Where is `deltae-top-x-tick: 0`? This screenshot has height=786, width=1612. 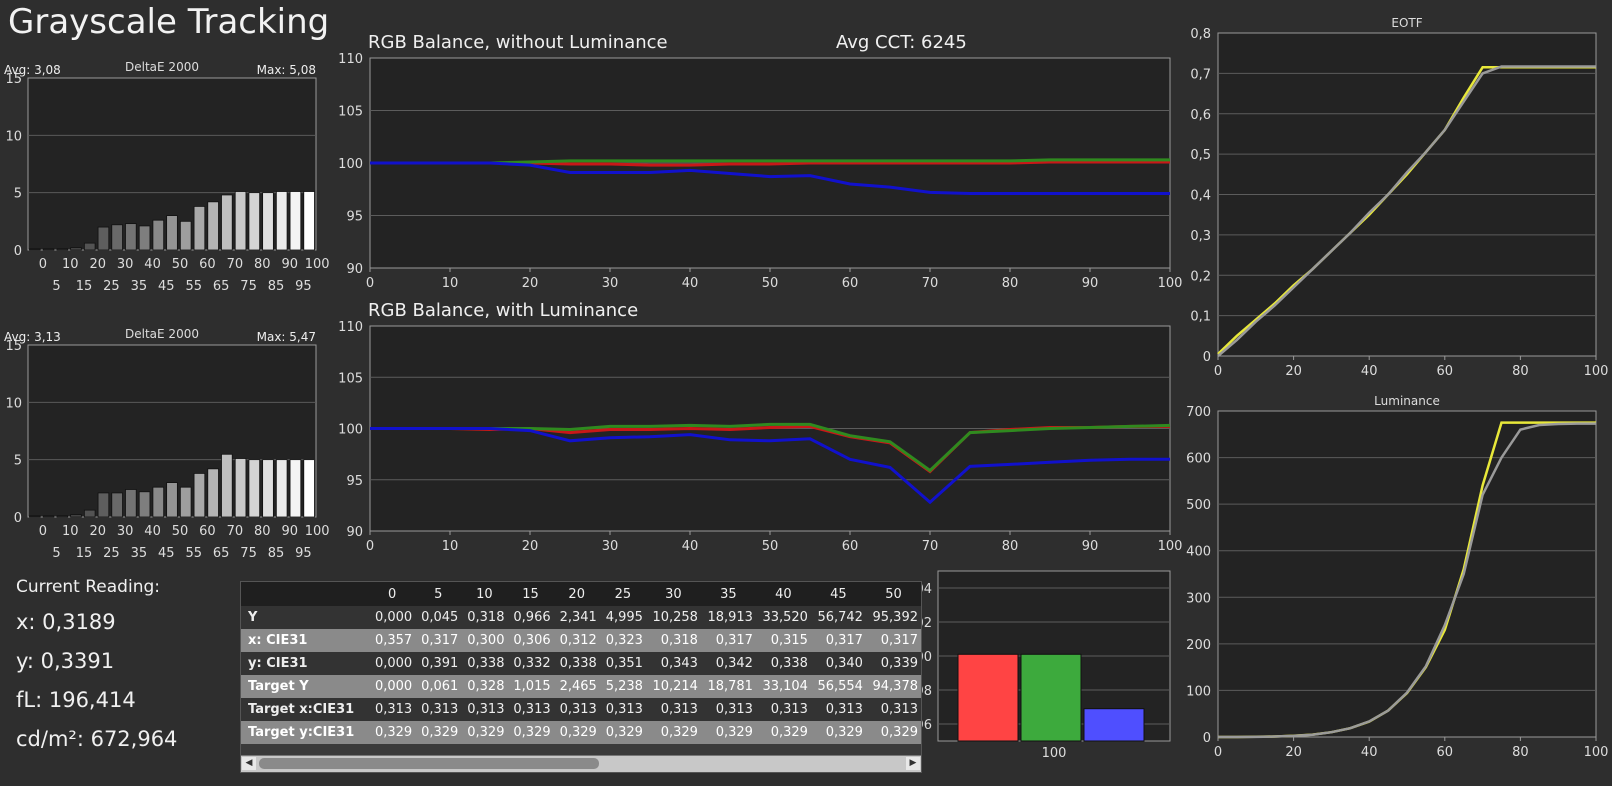 deltae-top-x-tick: 0 is located at coordinates (43, 264).